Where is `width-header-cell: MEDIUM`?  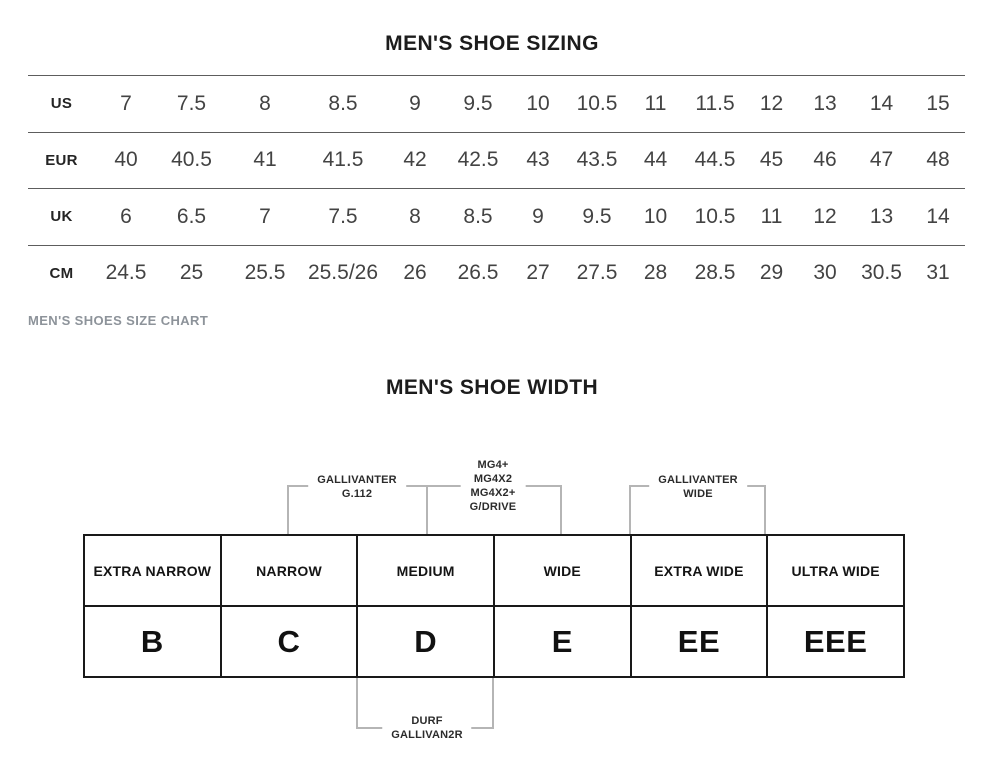
width-header-cell: MEDIUM is located at coordinates (425, 570).